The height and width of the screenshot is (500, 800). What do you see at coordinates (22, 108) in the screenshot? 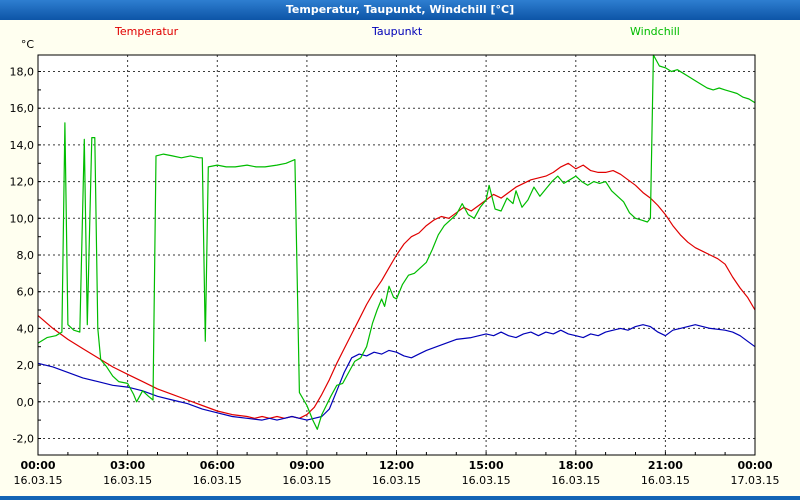
I see `y-tick-label: 16,0` at bounding box center [22, 108].